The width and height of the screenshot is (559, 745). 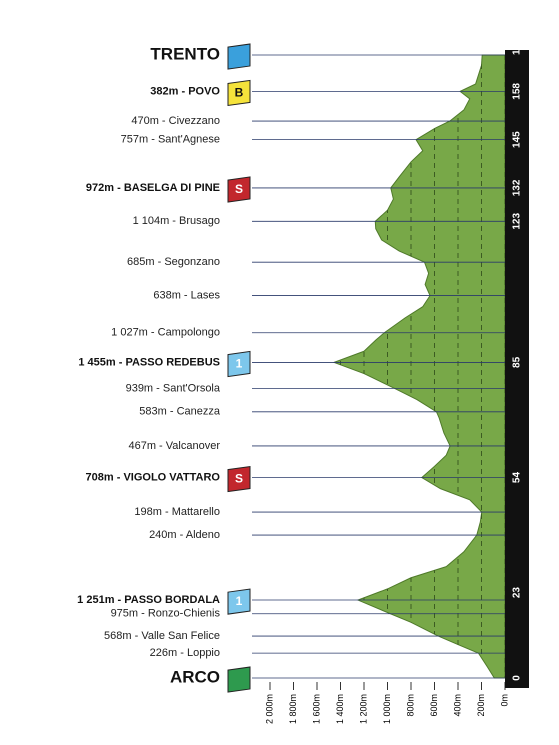 What do you see at coordinates (517, 478) in the screenshot?
I see `x-tick-label: 54` at bounding box center [517, 478].